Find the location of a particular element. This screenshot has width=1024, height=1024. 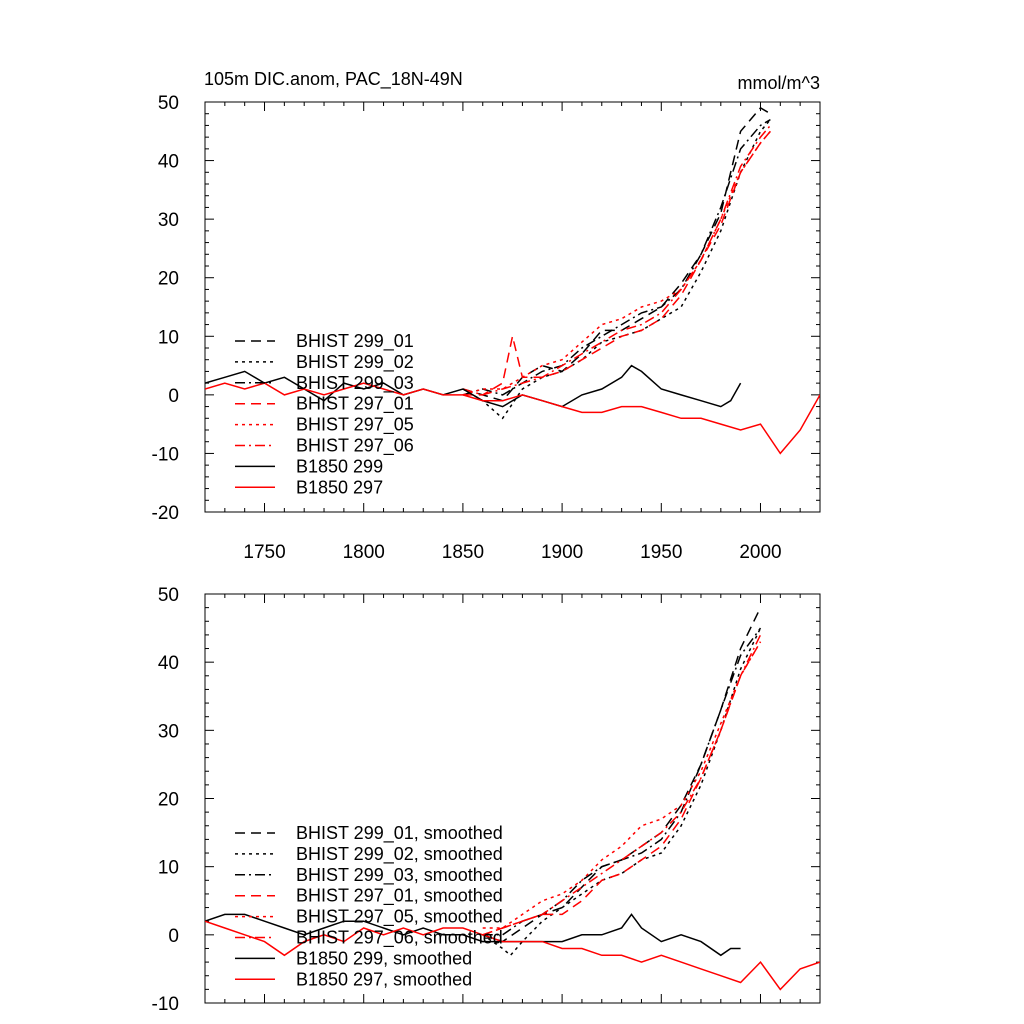

legend-label: BHIST 297_05 is located at coordinates (355, 425).